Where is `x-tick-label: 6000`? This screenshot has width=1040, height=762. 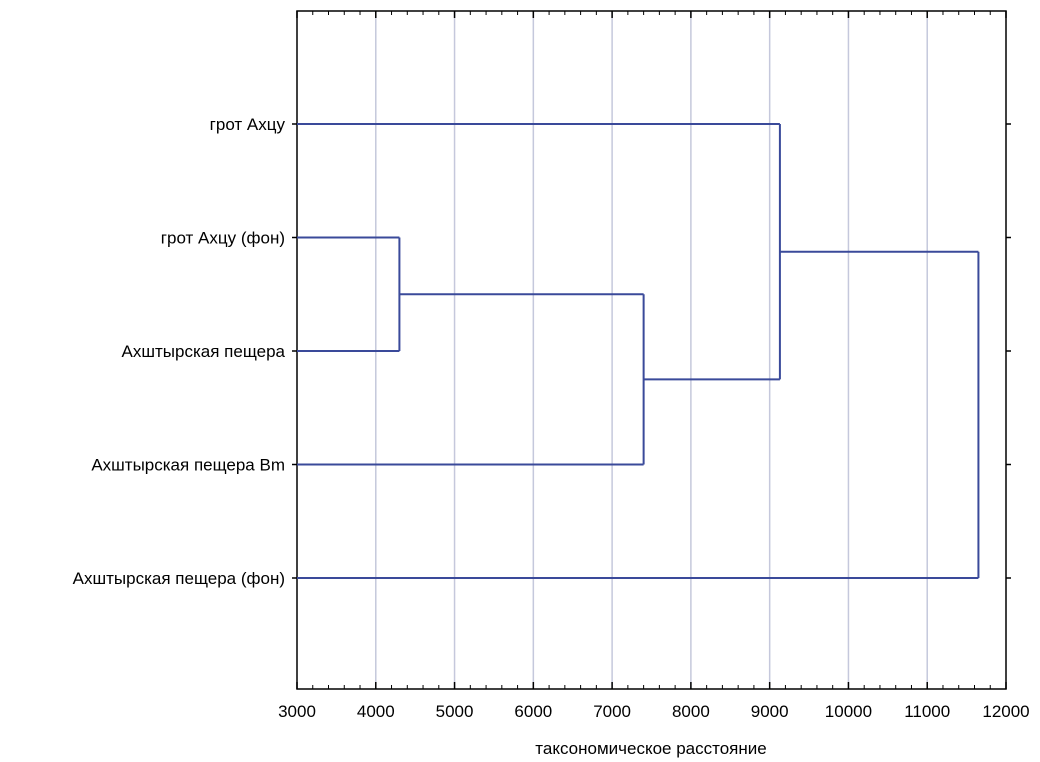
x-tick-label: 6000 is located at coordinates (533, 711).